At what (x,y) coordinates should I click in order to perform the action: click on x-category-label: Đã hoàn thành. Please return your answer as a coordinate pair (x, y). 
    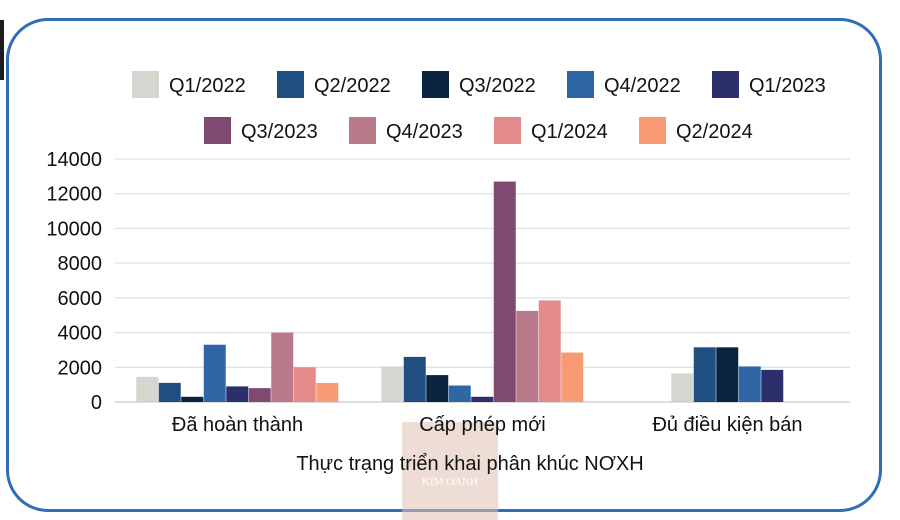
    Looking at the image, I should click on (237, 425).